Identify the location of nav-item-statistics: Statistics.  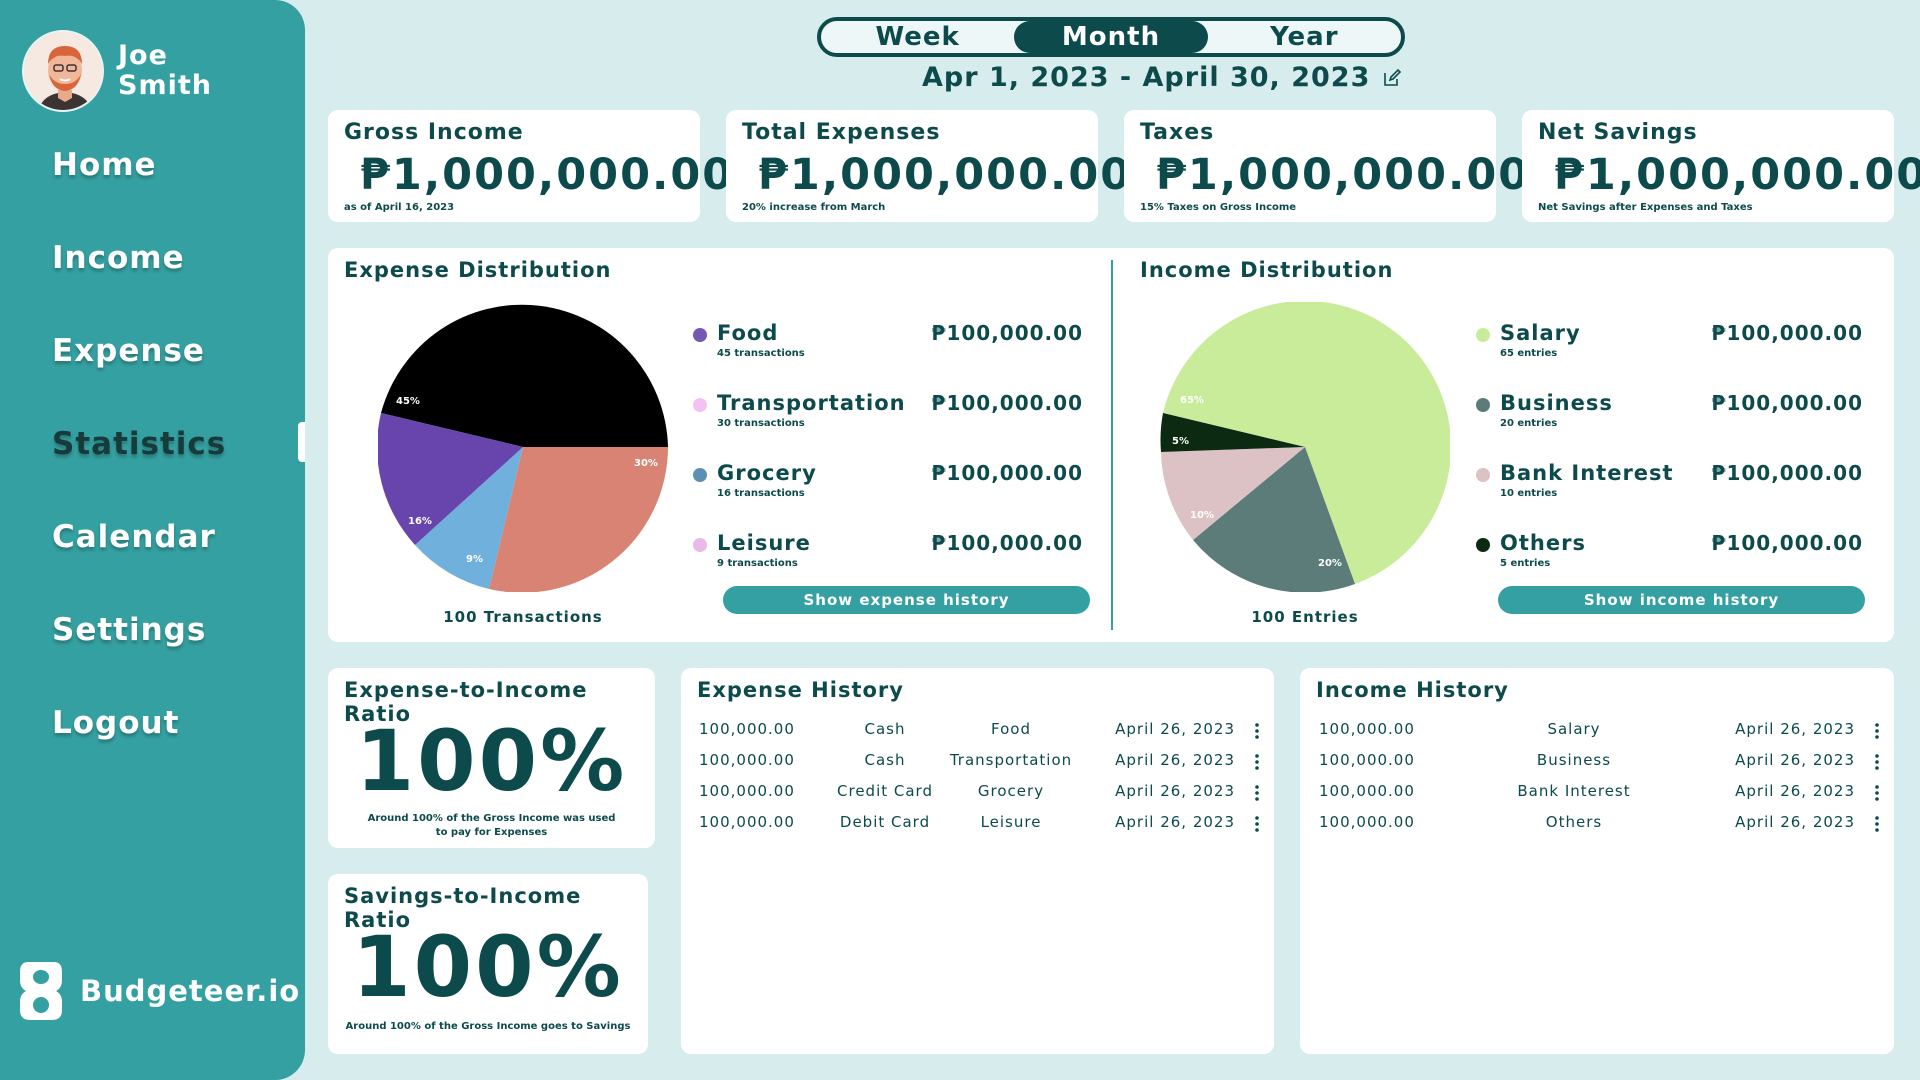
(139, 444).